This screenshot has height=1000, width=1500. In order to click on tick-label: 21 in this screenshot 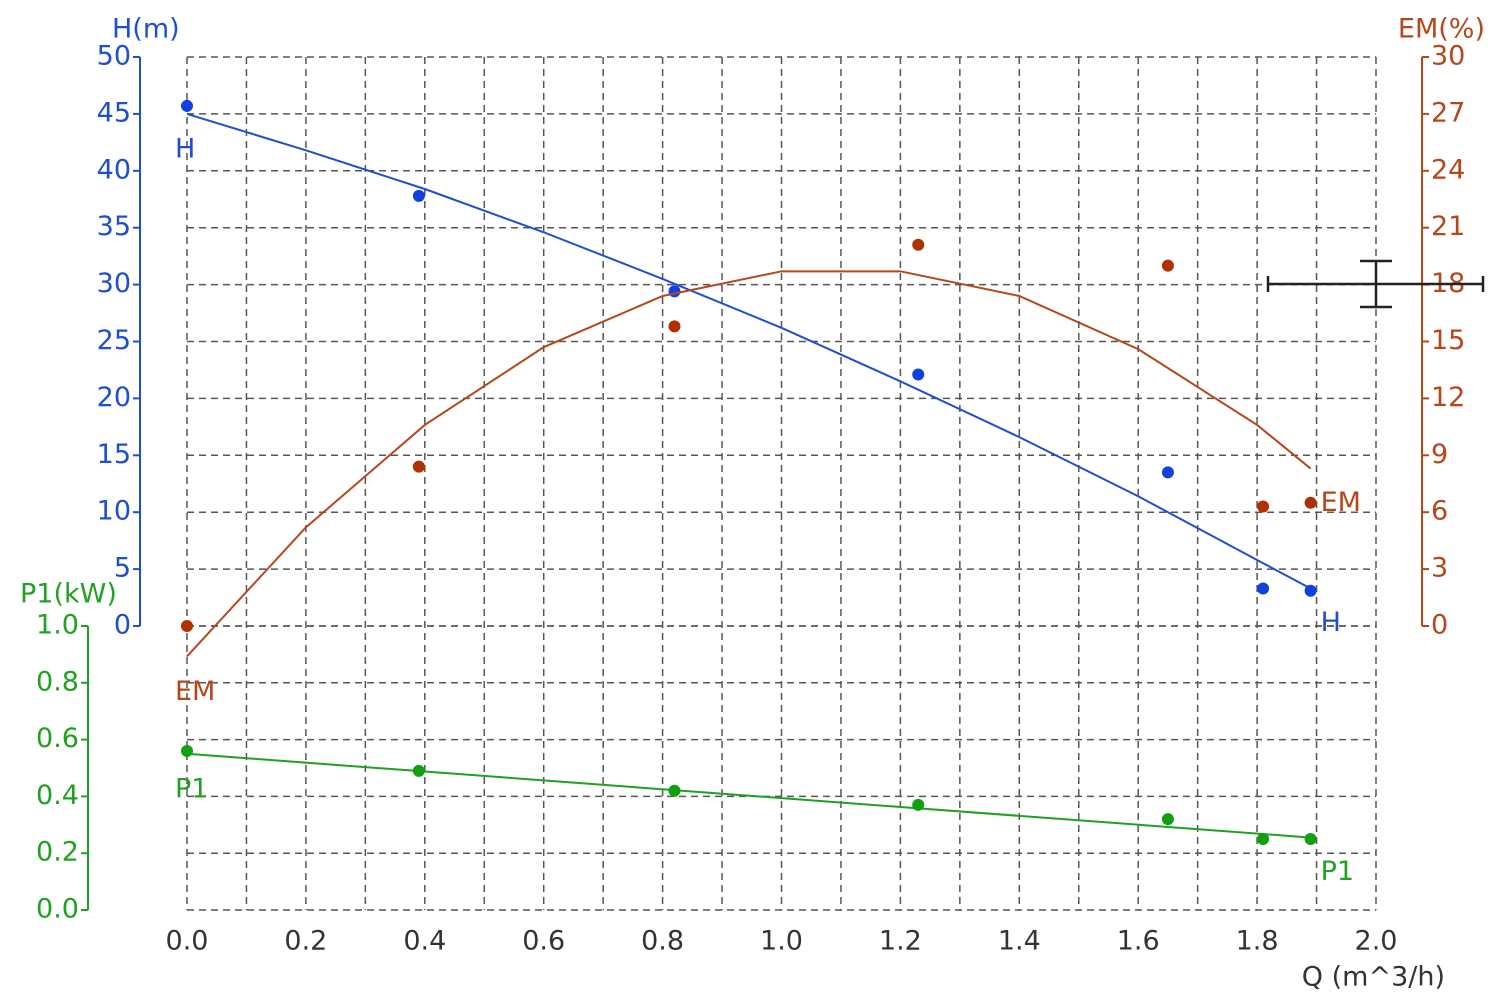, I will do `click(1448, 226)`.